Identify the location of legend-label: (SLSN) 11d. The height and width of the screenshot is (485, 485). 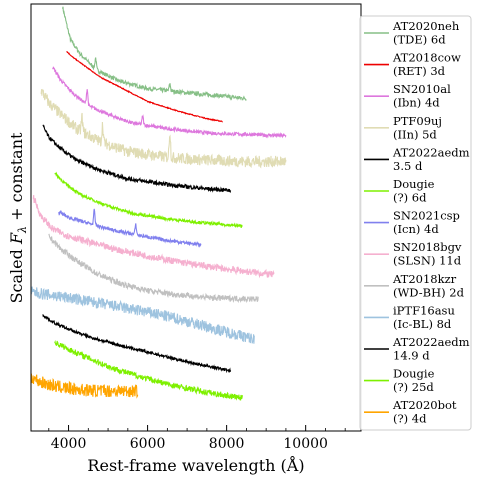
(427, 261).